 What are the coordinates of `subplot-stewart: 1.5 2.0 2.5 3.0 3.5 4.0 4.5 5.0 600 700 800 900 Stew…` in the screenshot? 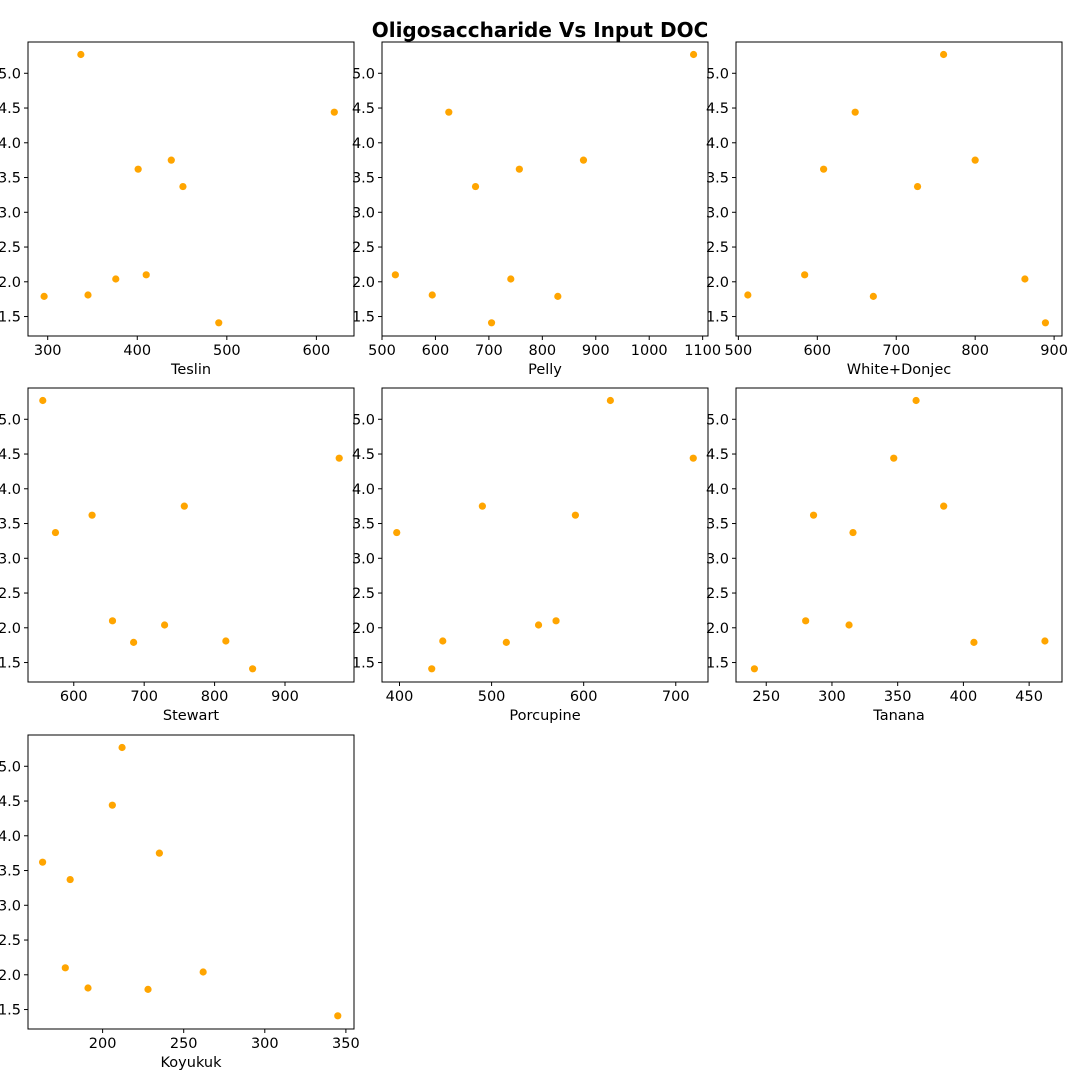 It's located at (177, 555).